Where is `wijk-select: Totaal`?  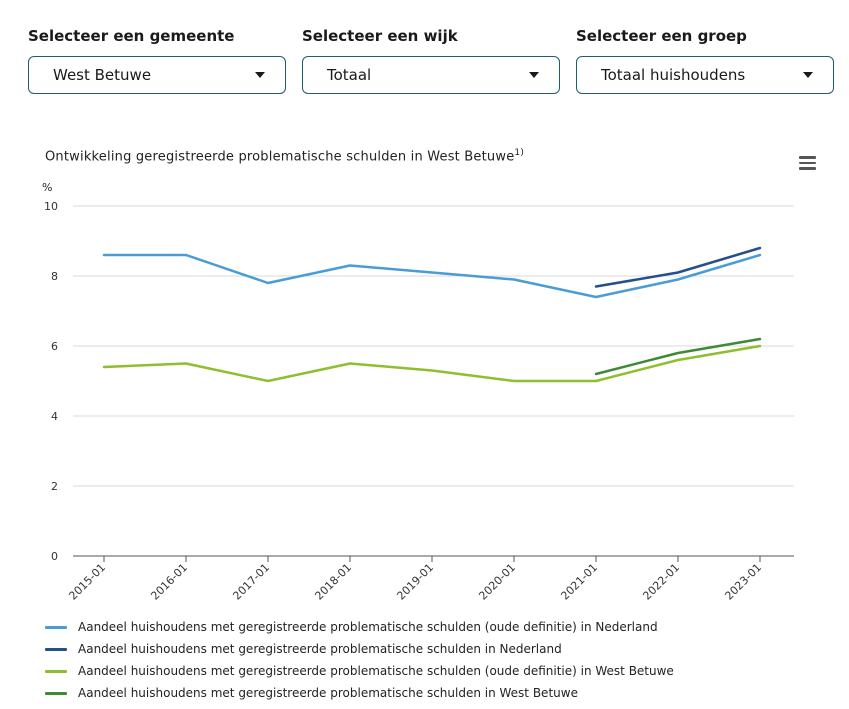 wijk-select: Totaal is located at coordinates (431, 75).